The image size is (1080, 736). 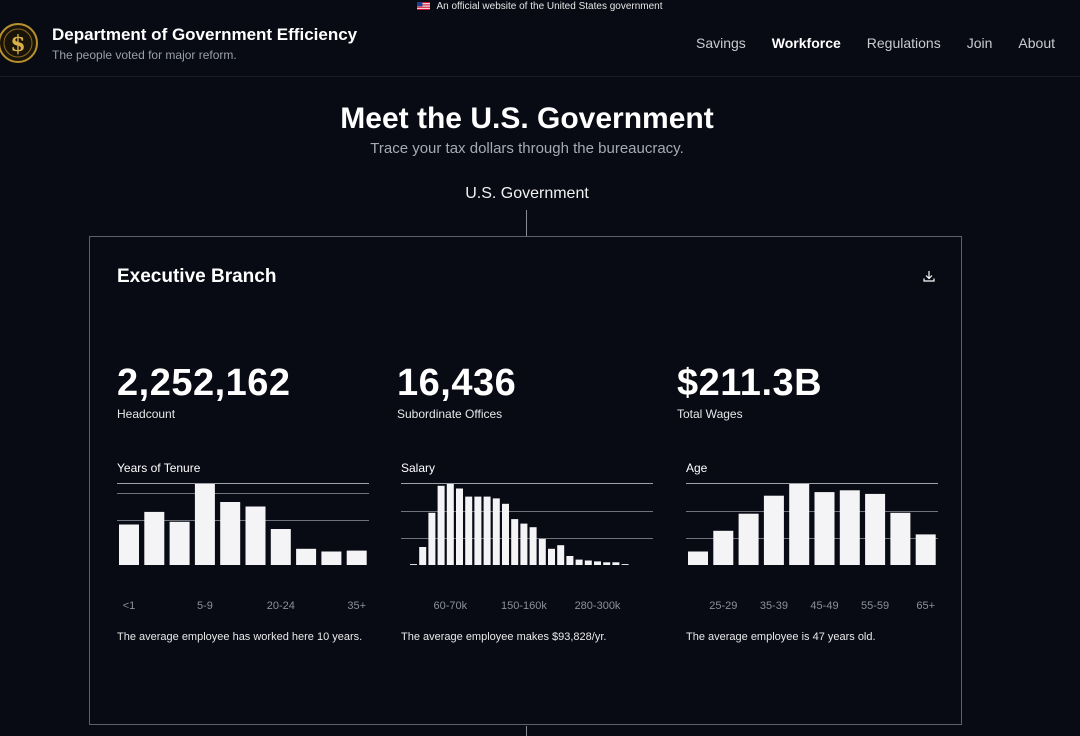 I want to click on nav-regulations: Regulations, so click(x=903, y=43).